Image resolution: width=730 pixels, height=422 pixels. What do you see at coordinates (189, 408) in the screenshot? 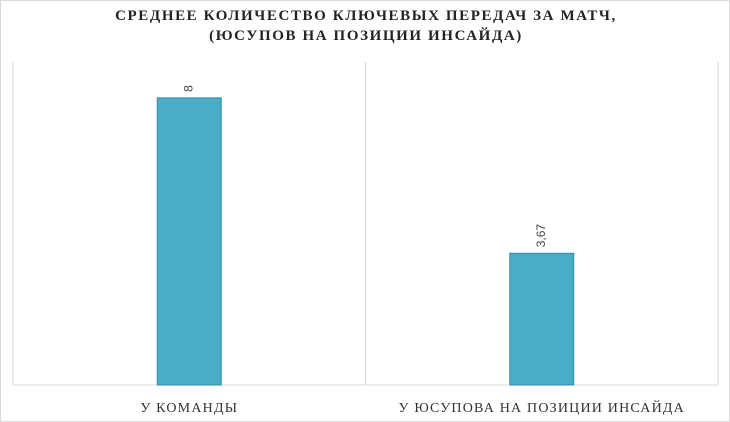
I see `x-tick-label: У КОМАНДЫ` at bounding box center [189, 408].